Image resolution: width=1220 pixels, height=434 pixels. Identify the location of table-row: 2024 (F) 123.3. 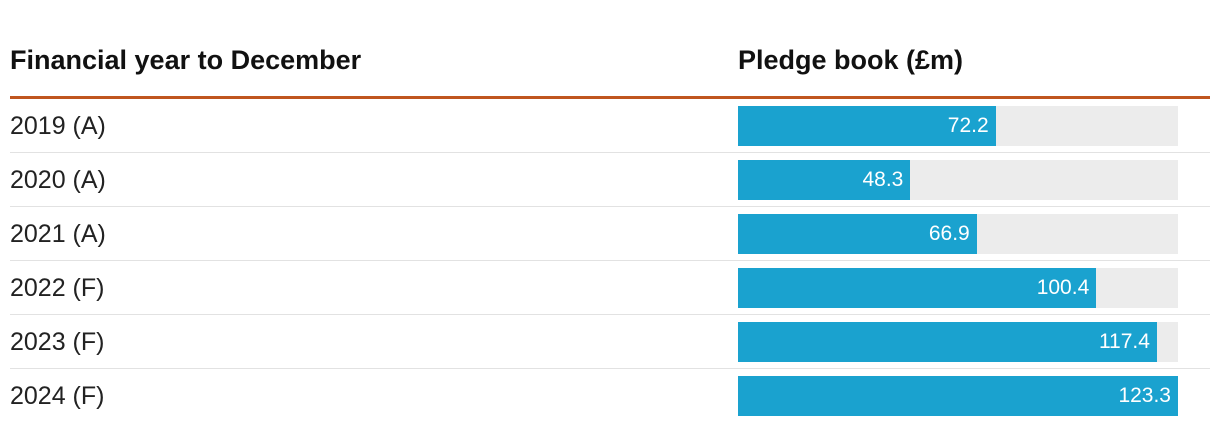
(610, 396).